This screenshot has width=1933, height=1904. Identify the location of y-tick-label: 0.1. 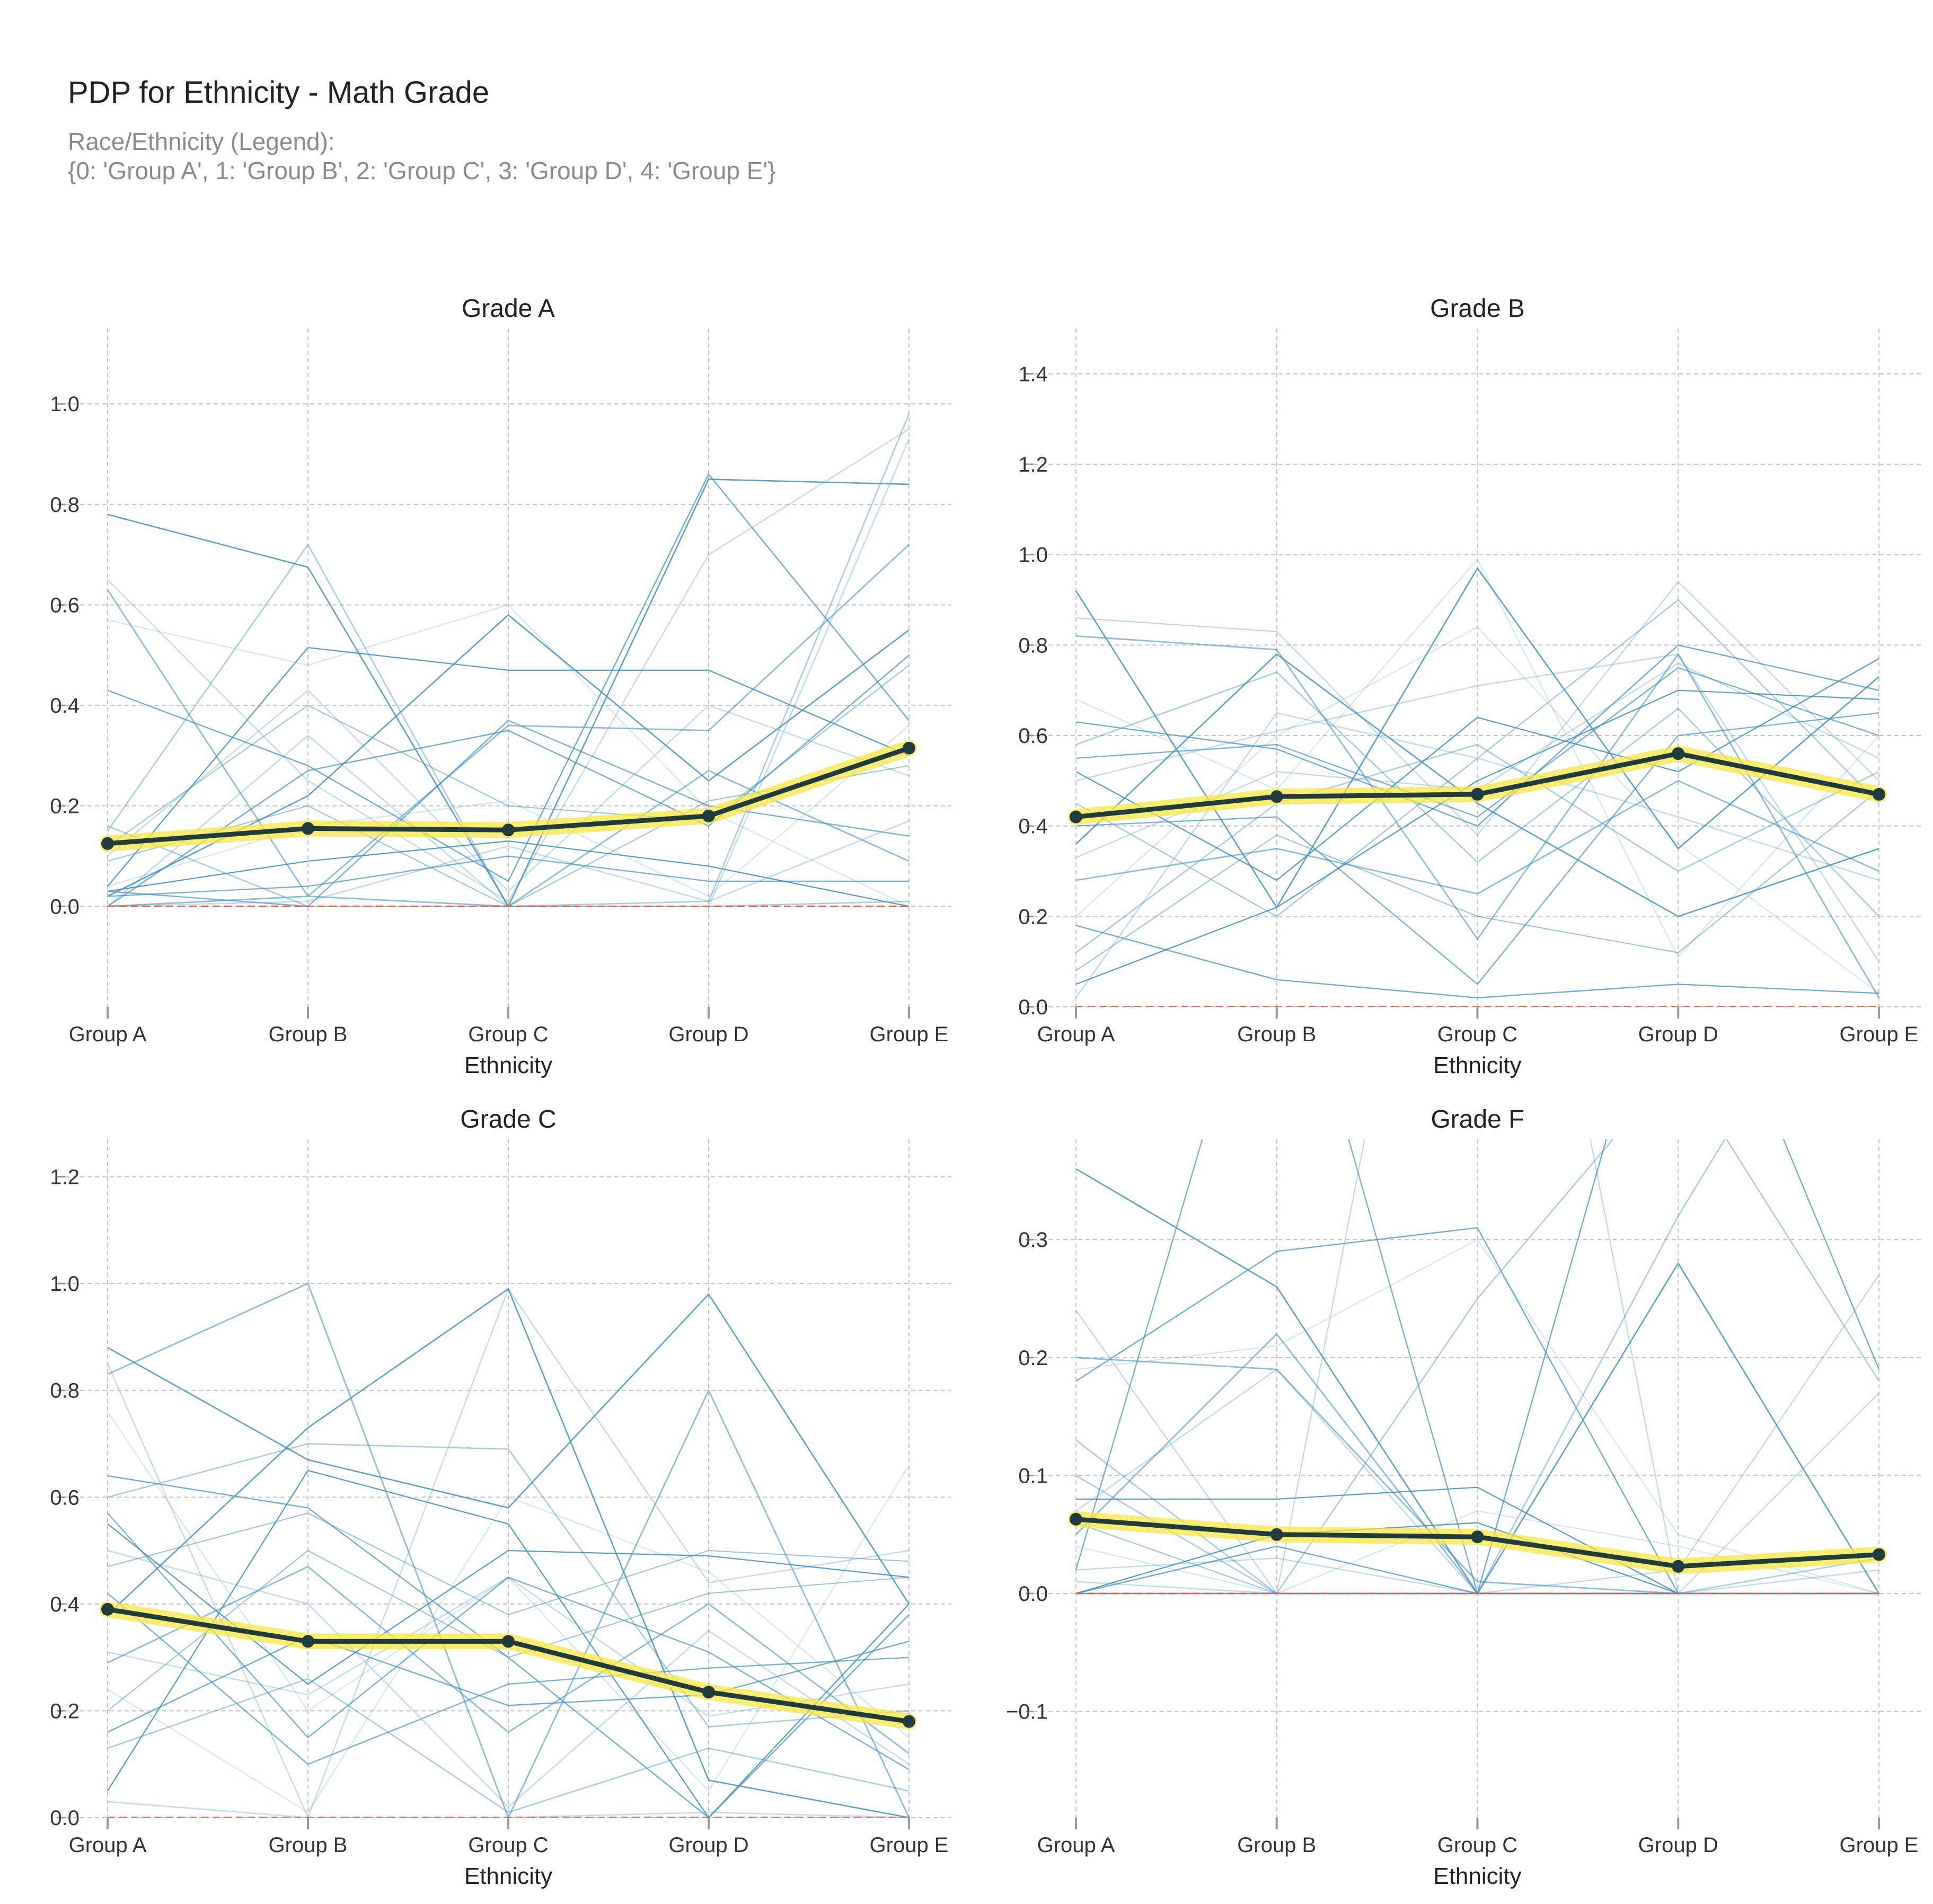
(1033, 1475).